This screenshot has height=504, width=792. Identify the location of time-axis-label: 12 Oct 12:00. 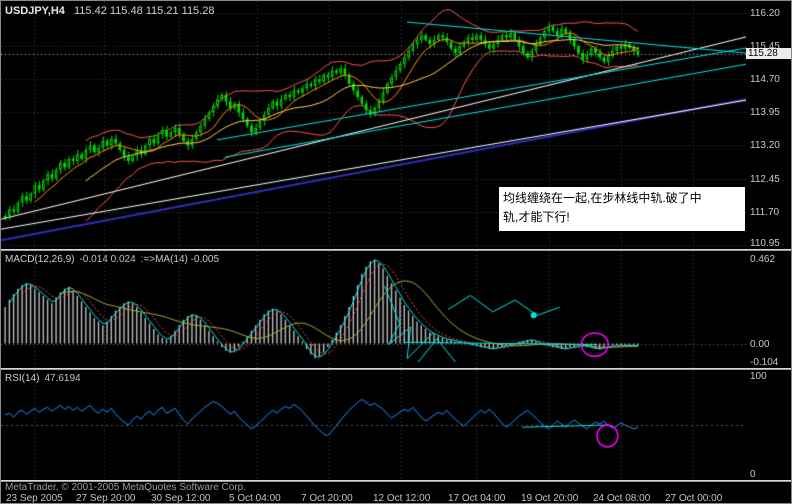
(402, 498).